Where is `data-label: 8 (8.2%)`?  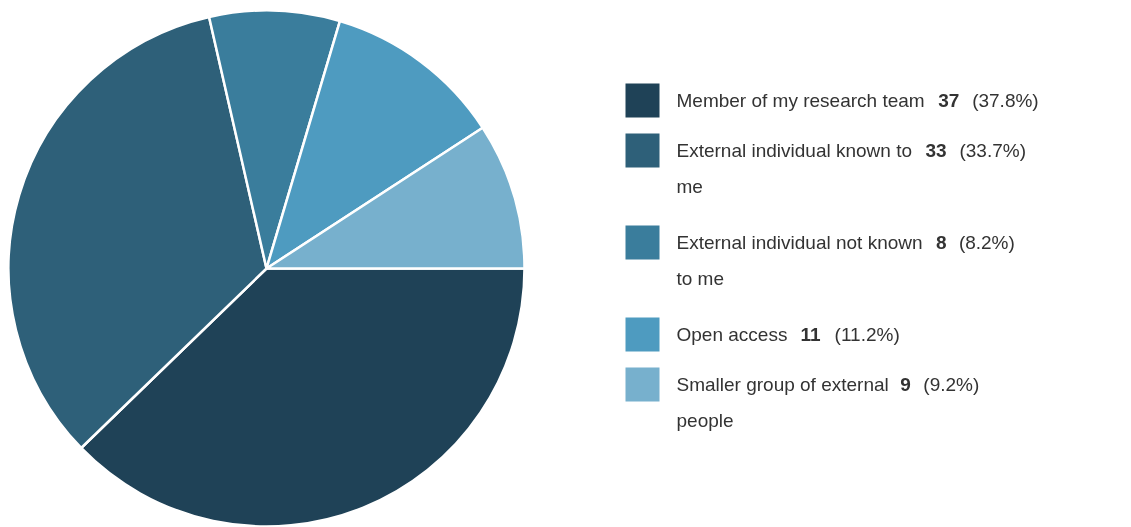
data-label: 8 (8.2%) is located at coordinates (975, 242).